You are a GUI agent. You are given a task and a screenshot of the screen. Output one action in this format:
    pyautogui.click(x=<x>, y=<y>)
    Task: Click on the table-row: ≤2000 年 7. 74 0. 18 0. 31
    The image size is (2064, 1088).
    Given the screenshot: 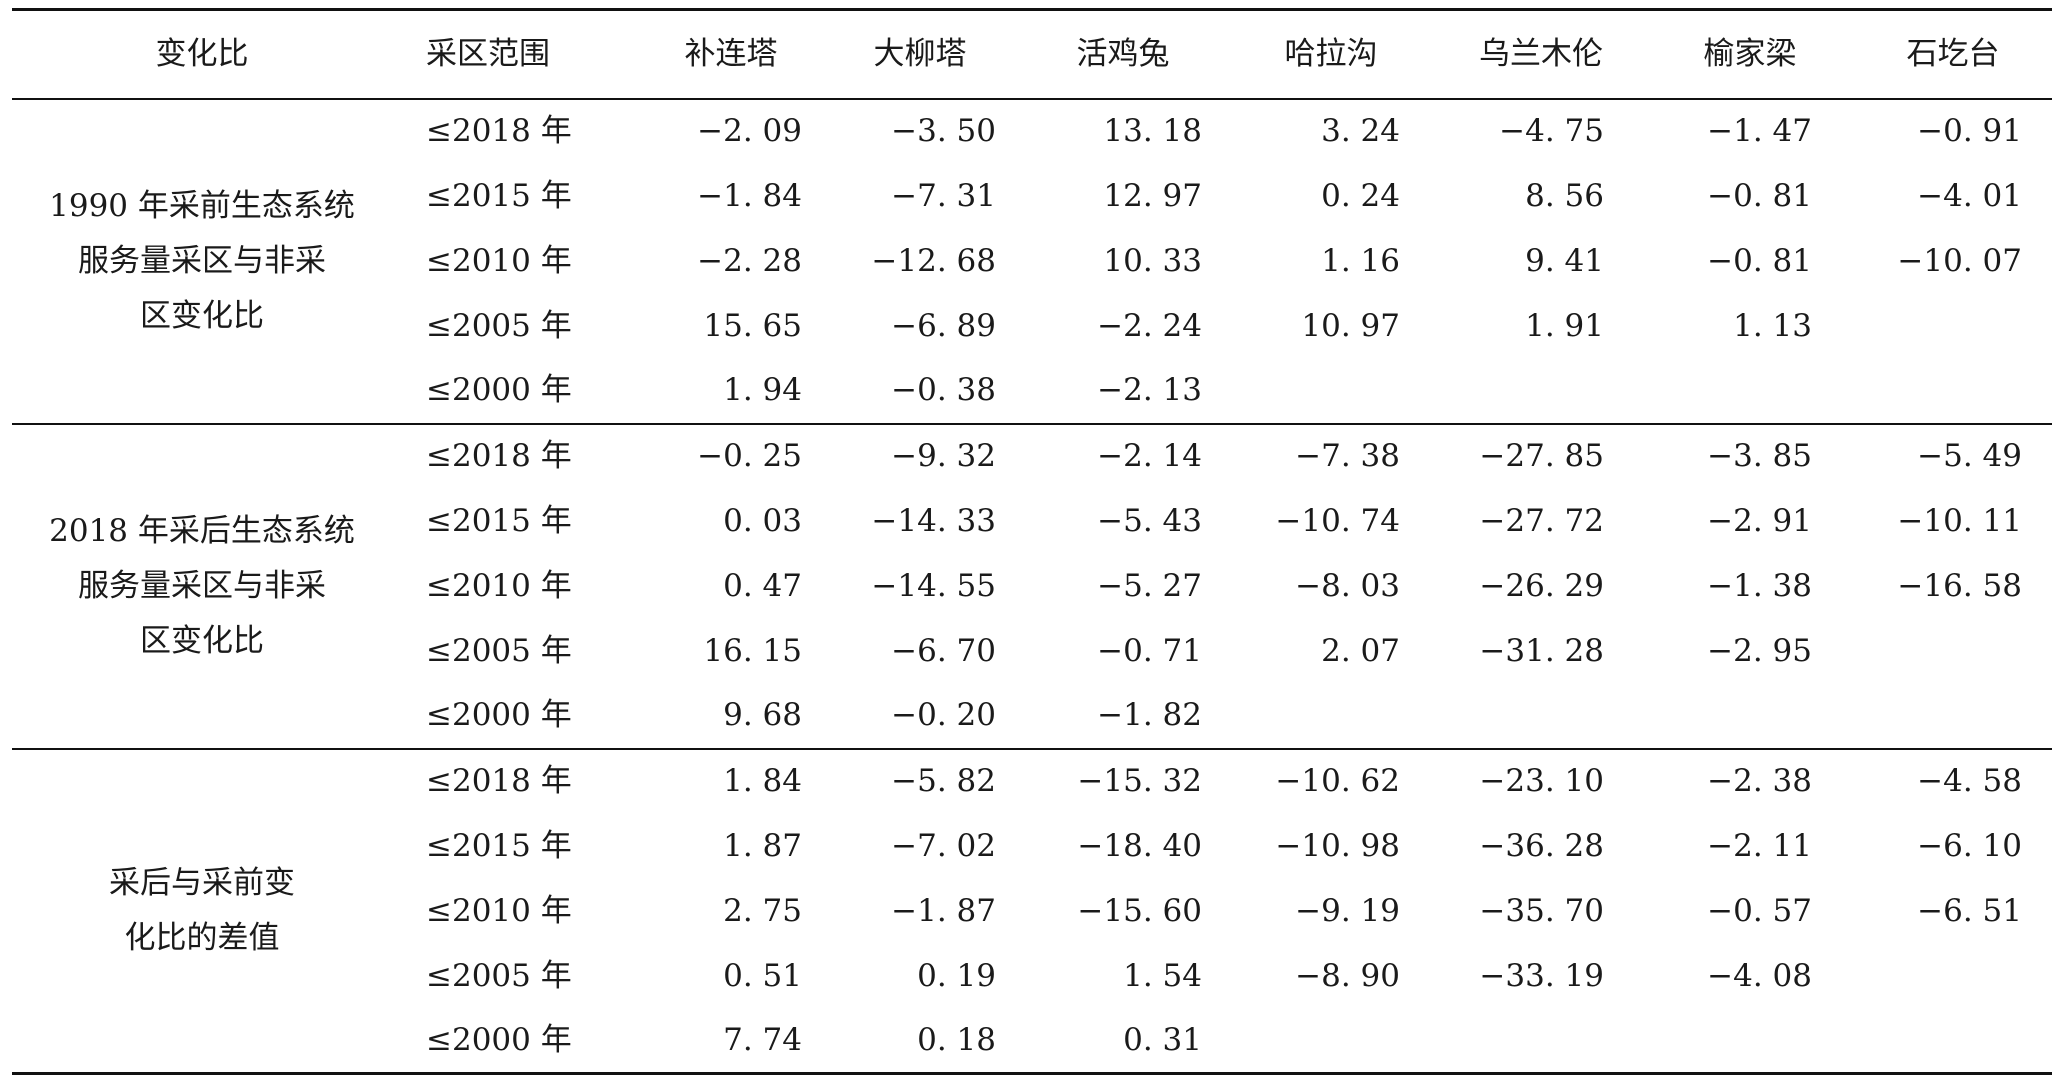 What is the action you would take?
    pyautogui.click(x=1032, y=1041)
    